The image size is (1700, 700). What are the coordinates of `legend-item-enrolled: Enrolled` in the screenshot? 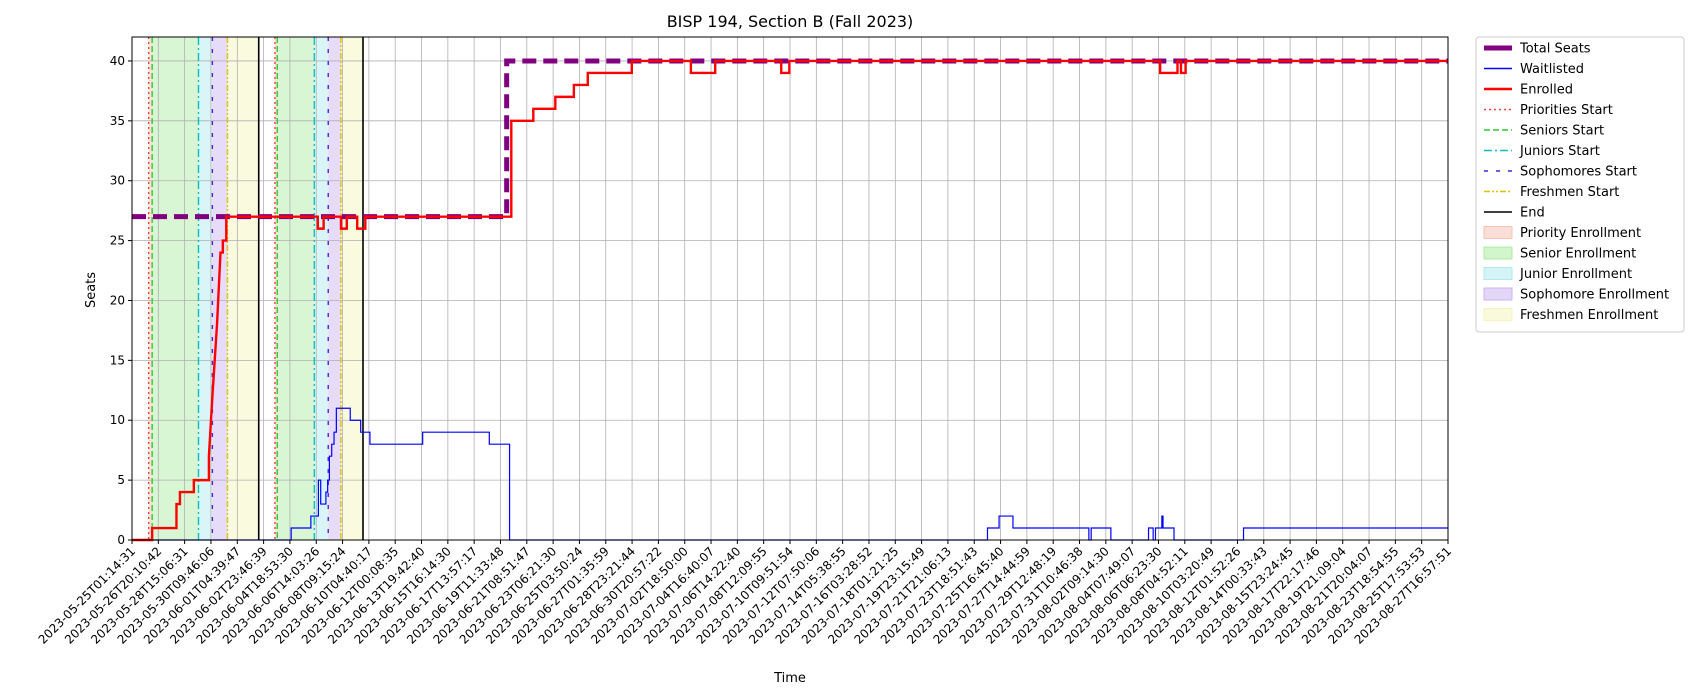 It's located at (1528, 90).